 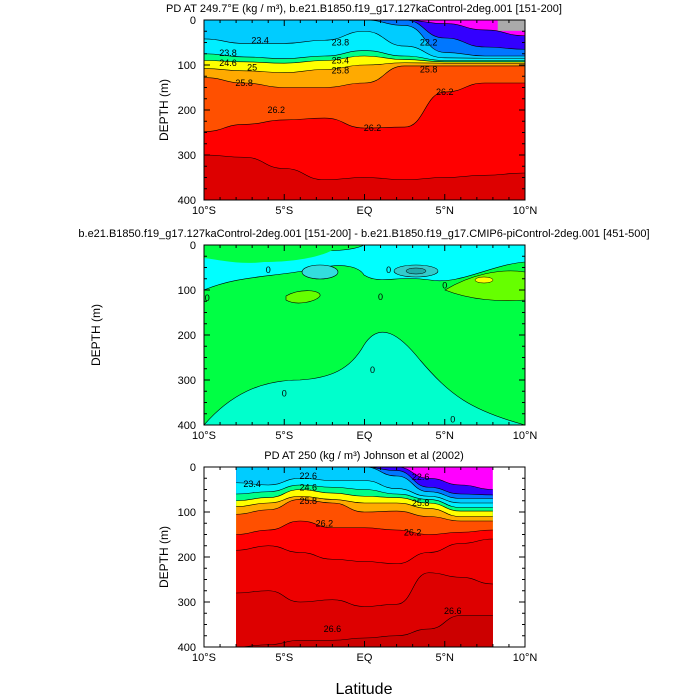 I want to click on negative-region-deep, so click(x=364, y=378).